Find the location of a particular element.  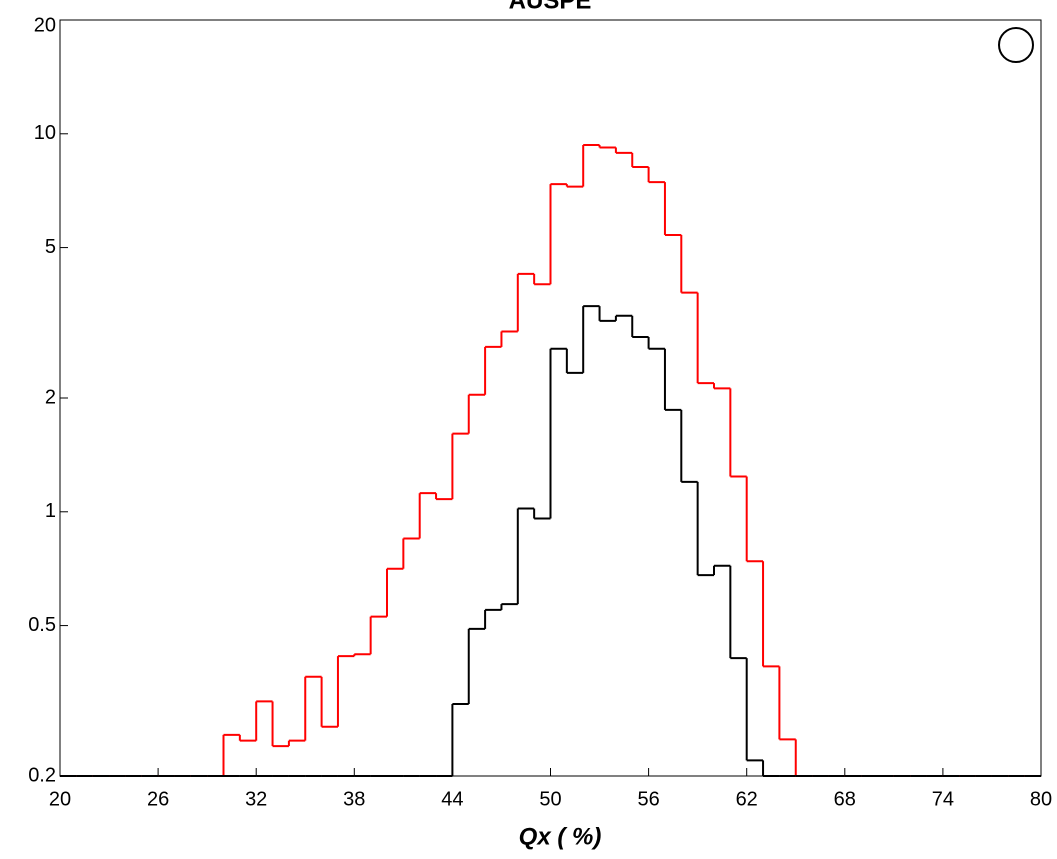

x-tick-label: 74 is located at coordinates (943, 799).